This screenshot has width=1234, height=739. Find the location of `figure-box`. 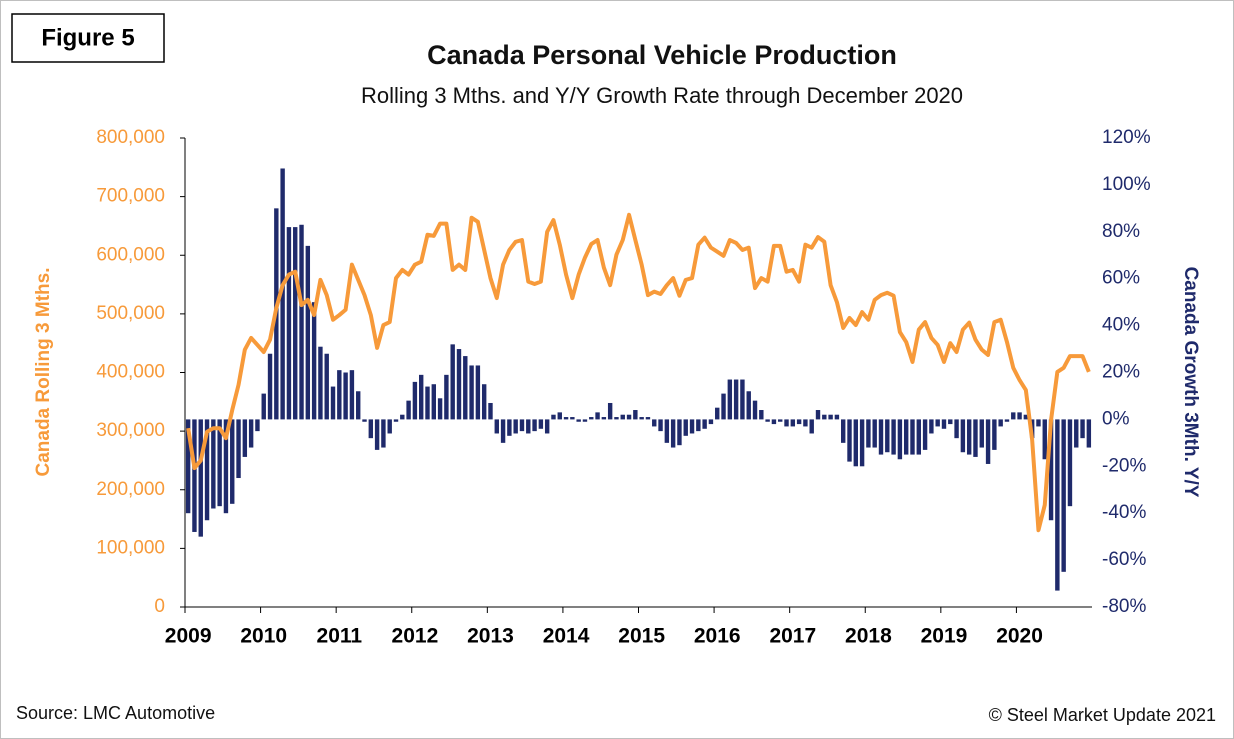

figure-box is located at coordinates (88, 38).